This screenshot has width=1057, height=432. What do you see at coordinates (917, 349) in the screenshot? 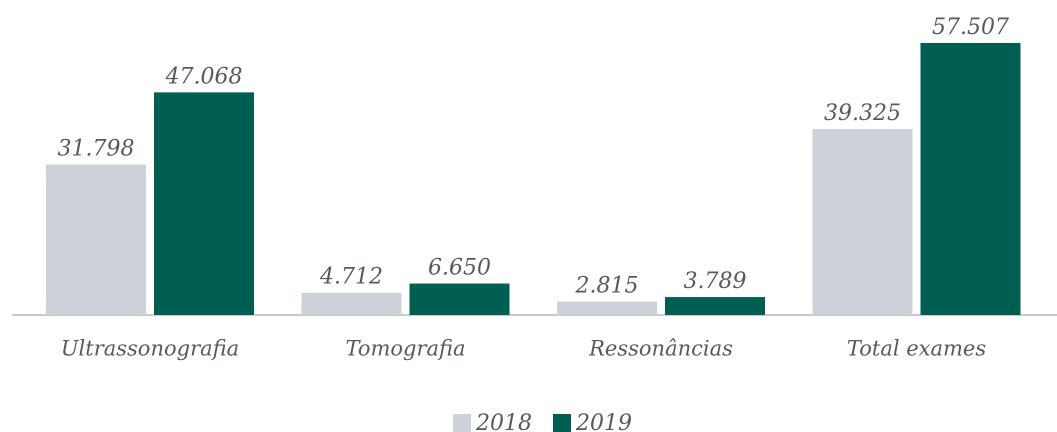
I see `x-tick-label: Total exames` at bounding box center [917, 349].